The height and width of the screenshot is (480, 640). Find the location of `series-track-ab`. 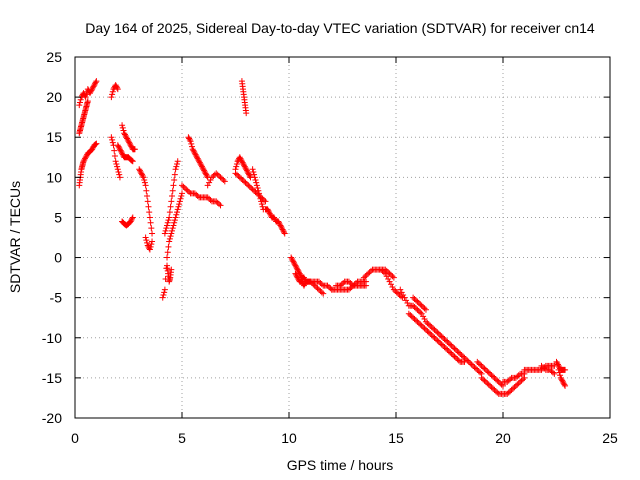

series-track-ab is located at coordinates (441, 331).